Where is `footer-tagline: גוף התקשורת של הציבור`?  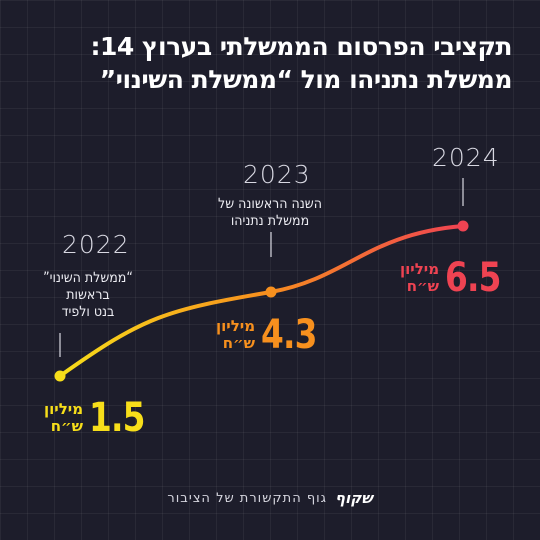 footer-tagline: גוף התקשורת של הציבור is located at coordinates (247, 498).